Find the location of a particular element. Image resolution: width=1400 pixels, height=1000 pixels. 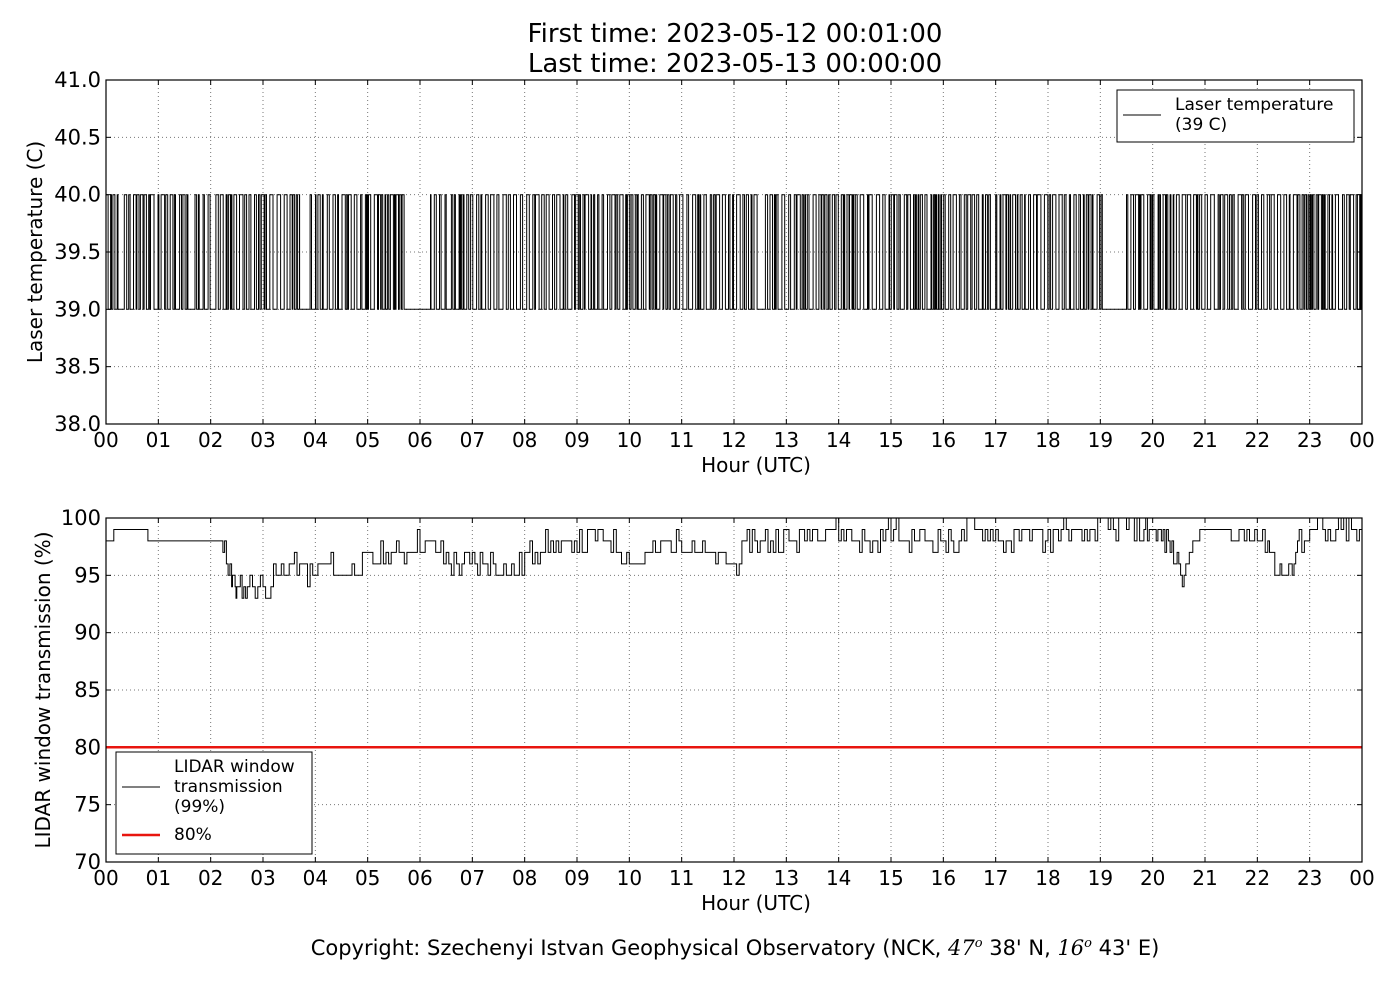

y-tick-label: 95 is located at coordinates (87, 575).